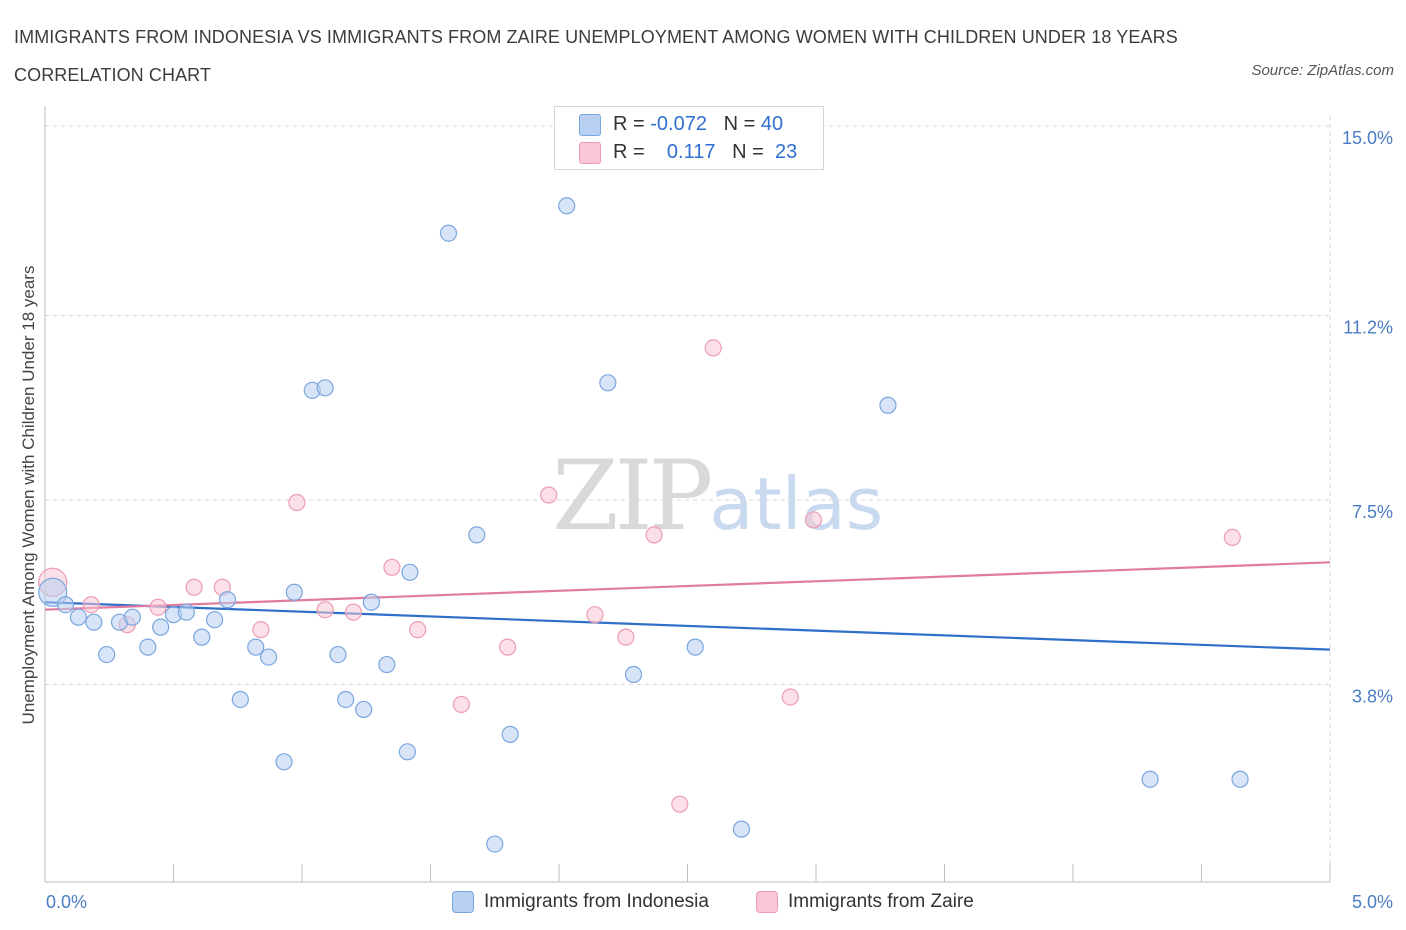  Describe the element at coordinates (796, 504) in the screenshot. I see `watermark-atlas: atlas` at that location.